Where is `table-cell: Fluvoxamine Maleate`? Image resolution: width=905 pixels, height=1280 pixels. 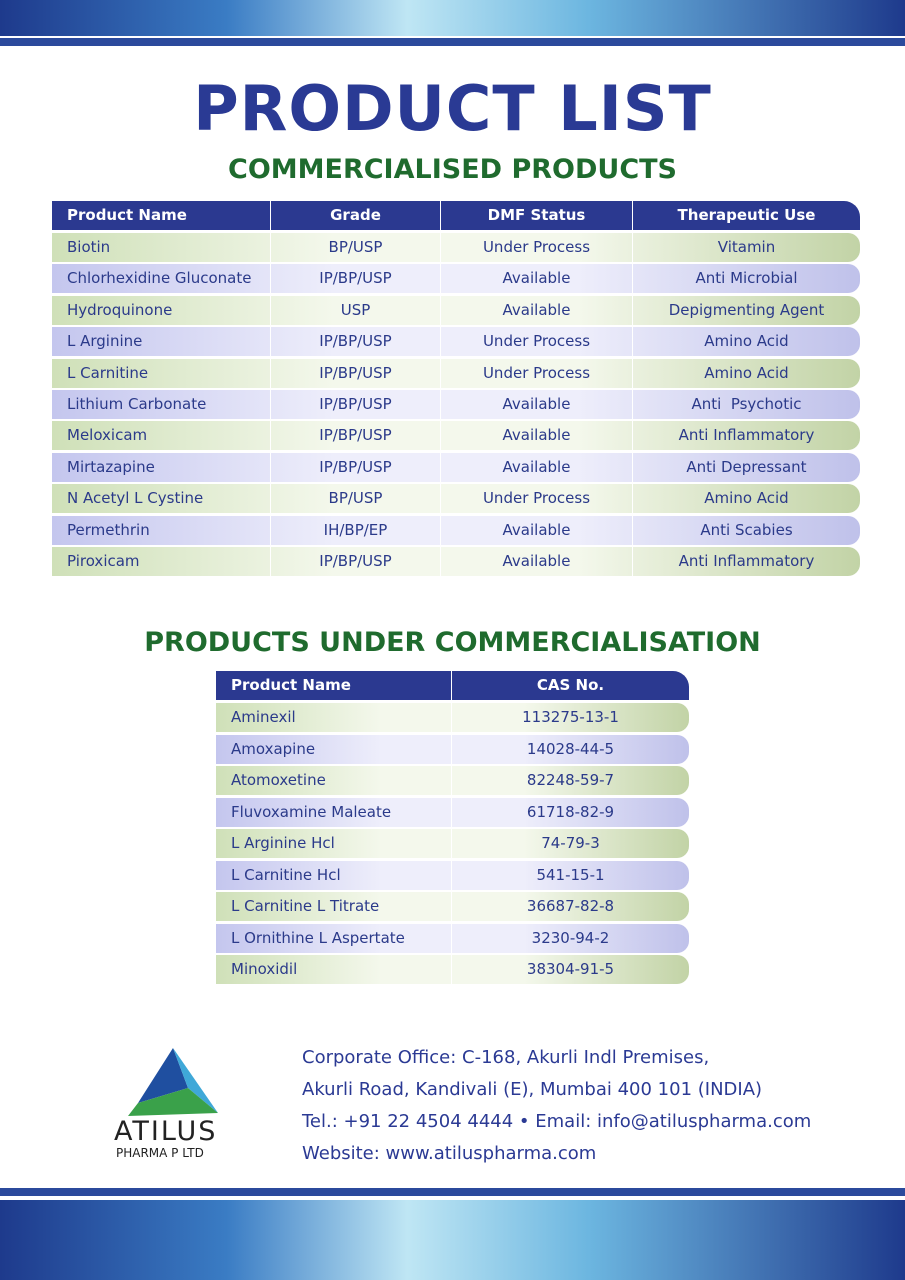
table-cell: Fluvoxamine Maleate is located at coordinates (334, 812).